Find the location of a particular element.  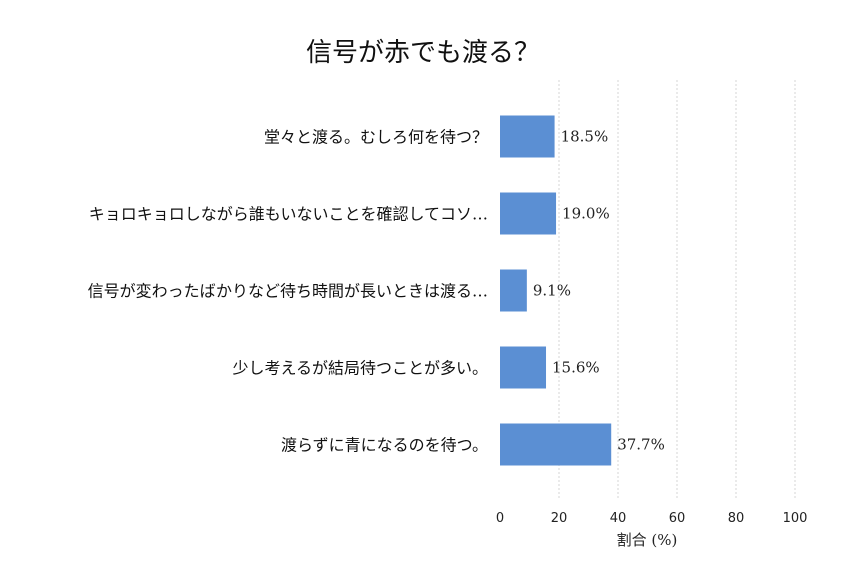

category-label: 渡らずに青になるのを待つ。 is located at coordinates (384, 445).